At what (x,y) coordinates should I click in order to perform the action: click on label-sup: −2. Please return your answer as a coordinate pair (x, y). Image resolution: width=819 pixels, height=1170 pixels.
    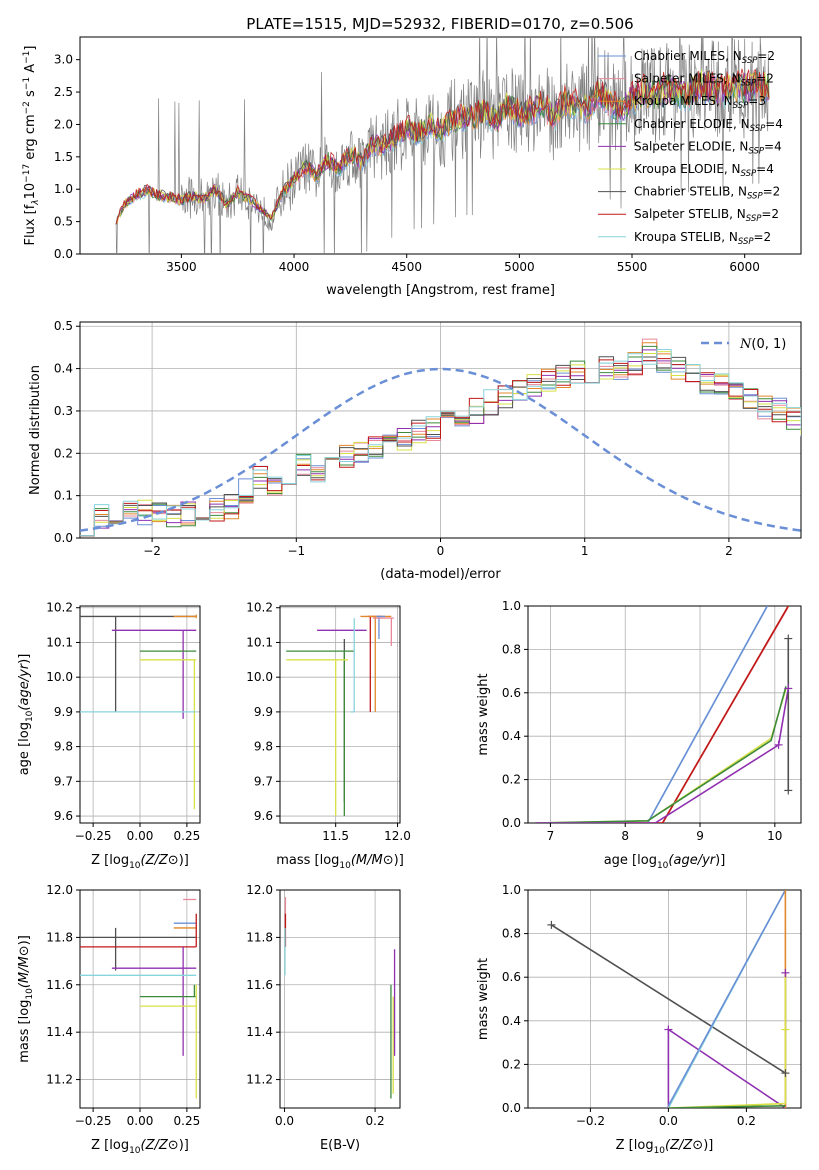
    Looking at the image, I should click on (27, 107).